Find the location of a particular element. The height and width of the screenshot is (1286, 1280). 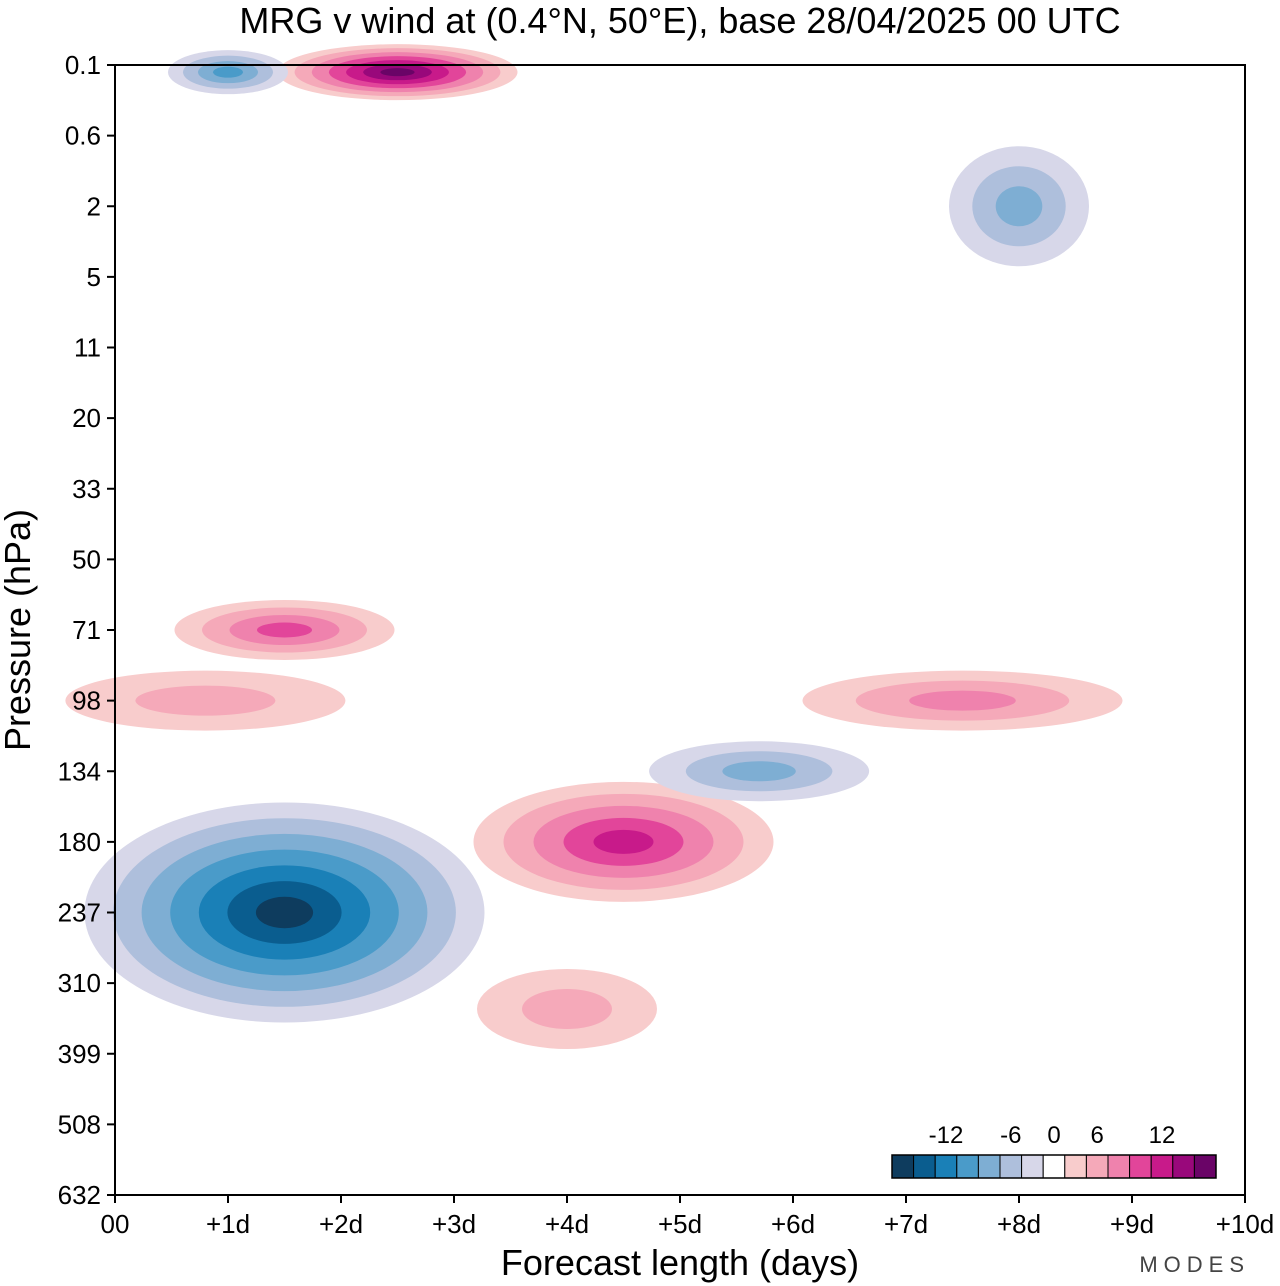

x-tick-label: +5d is located at coordinates (680, 1224).